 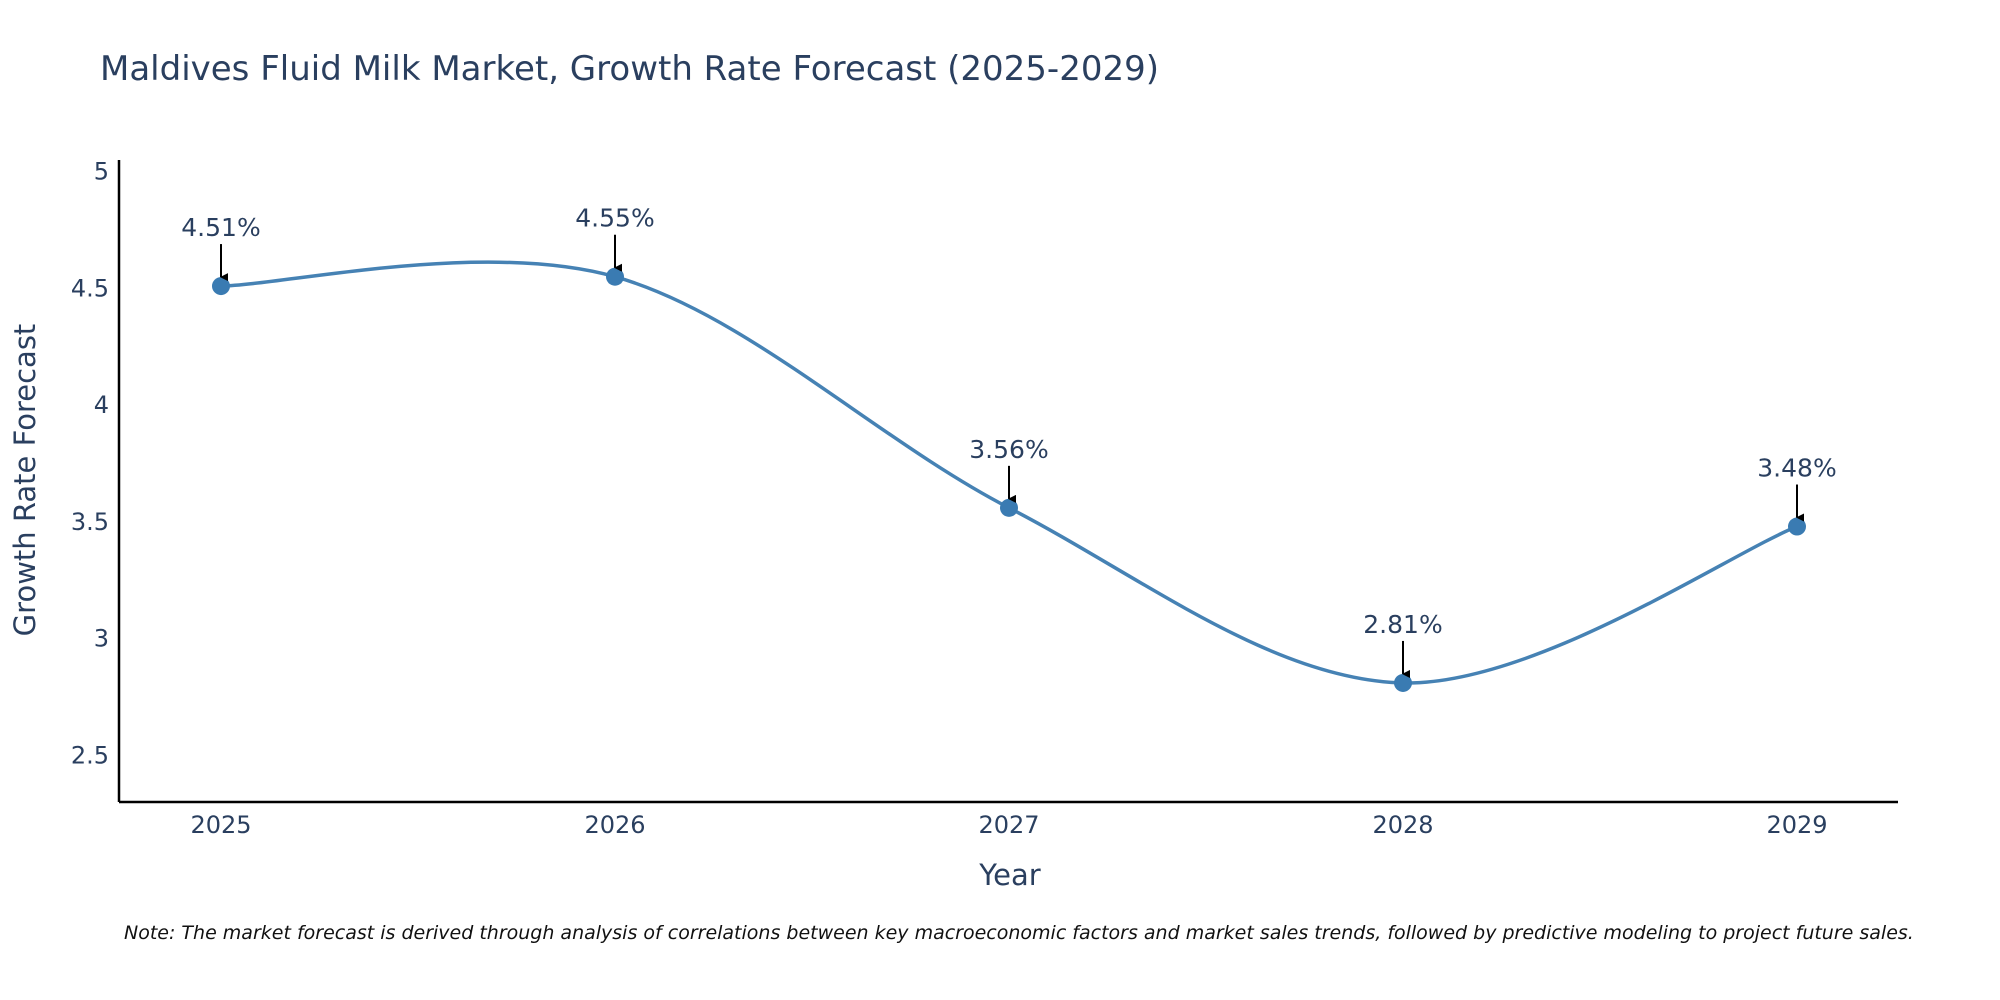 I want to click on x-axis-title: Year, so click(x=1009, y=875).